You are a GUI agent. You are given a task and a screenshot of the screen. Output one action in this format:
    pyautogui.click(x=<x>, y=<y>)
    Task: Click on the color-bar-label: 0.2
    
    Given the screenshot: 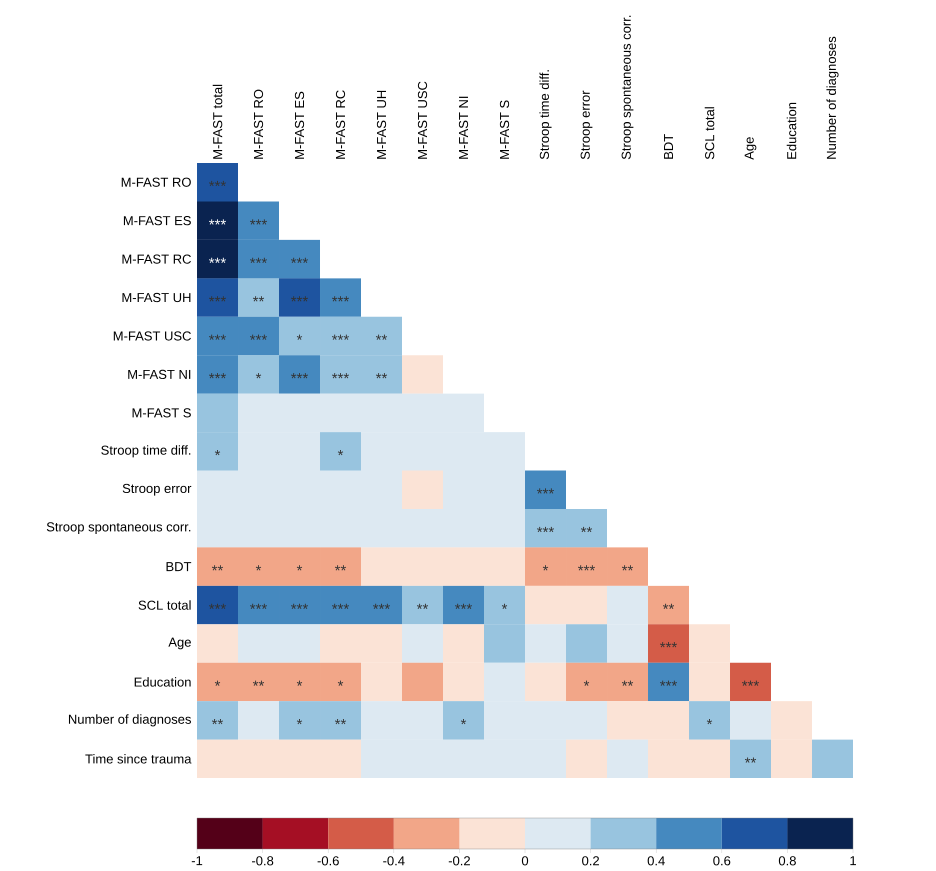 What is the action you would take?
    pyautogui.click(x=590, y=861)
    